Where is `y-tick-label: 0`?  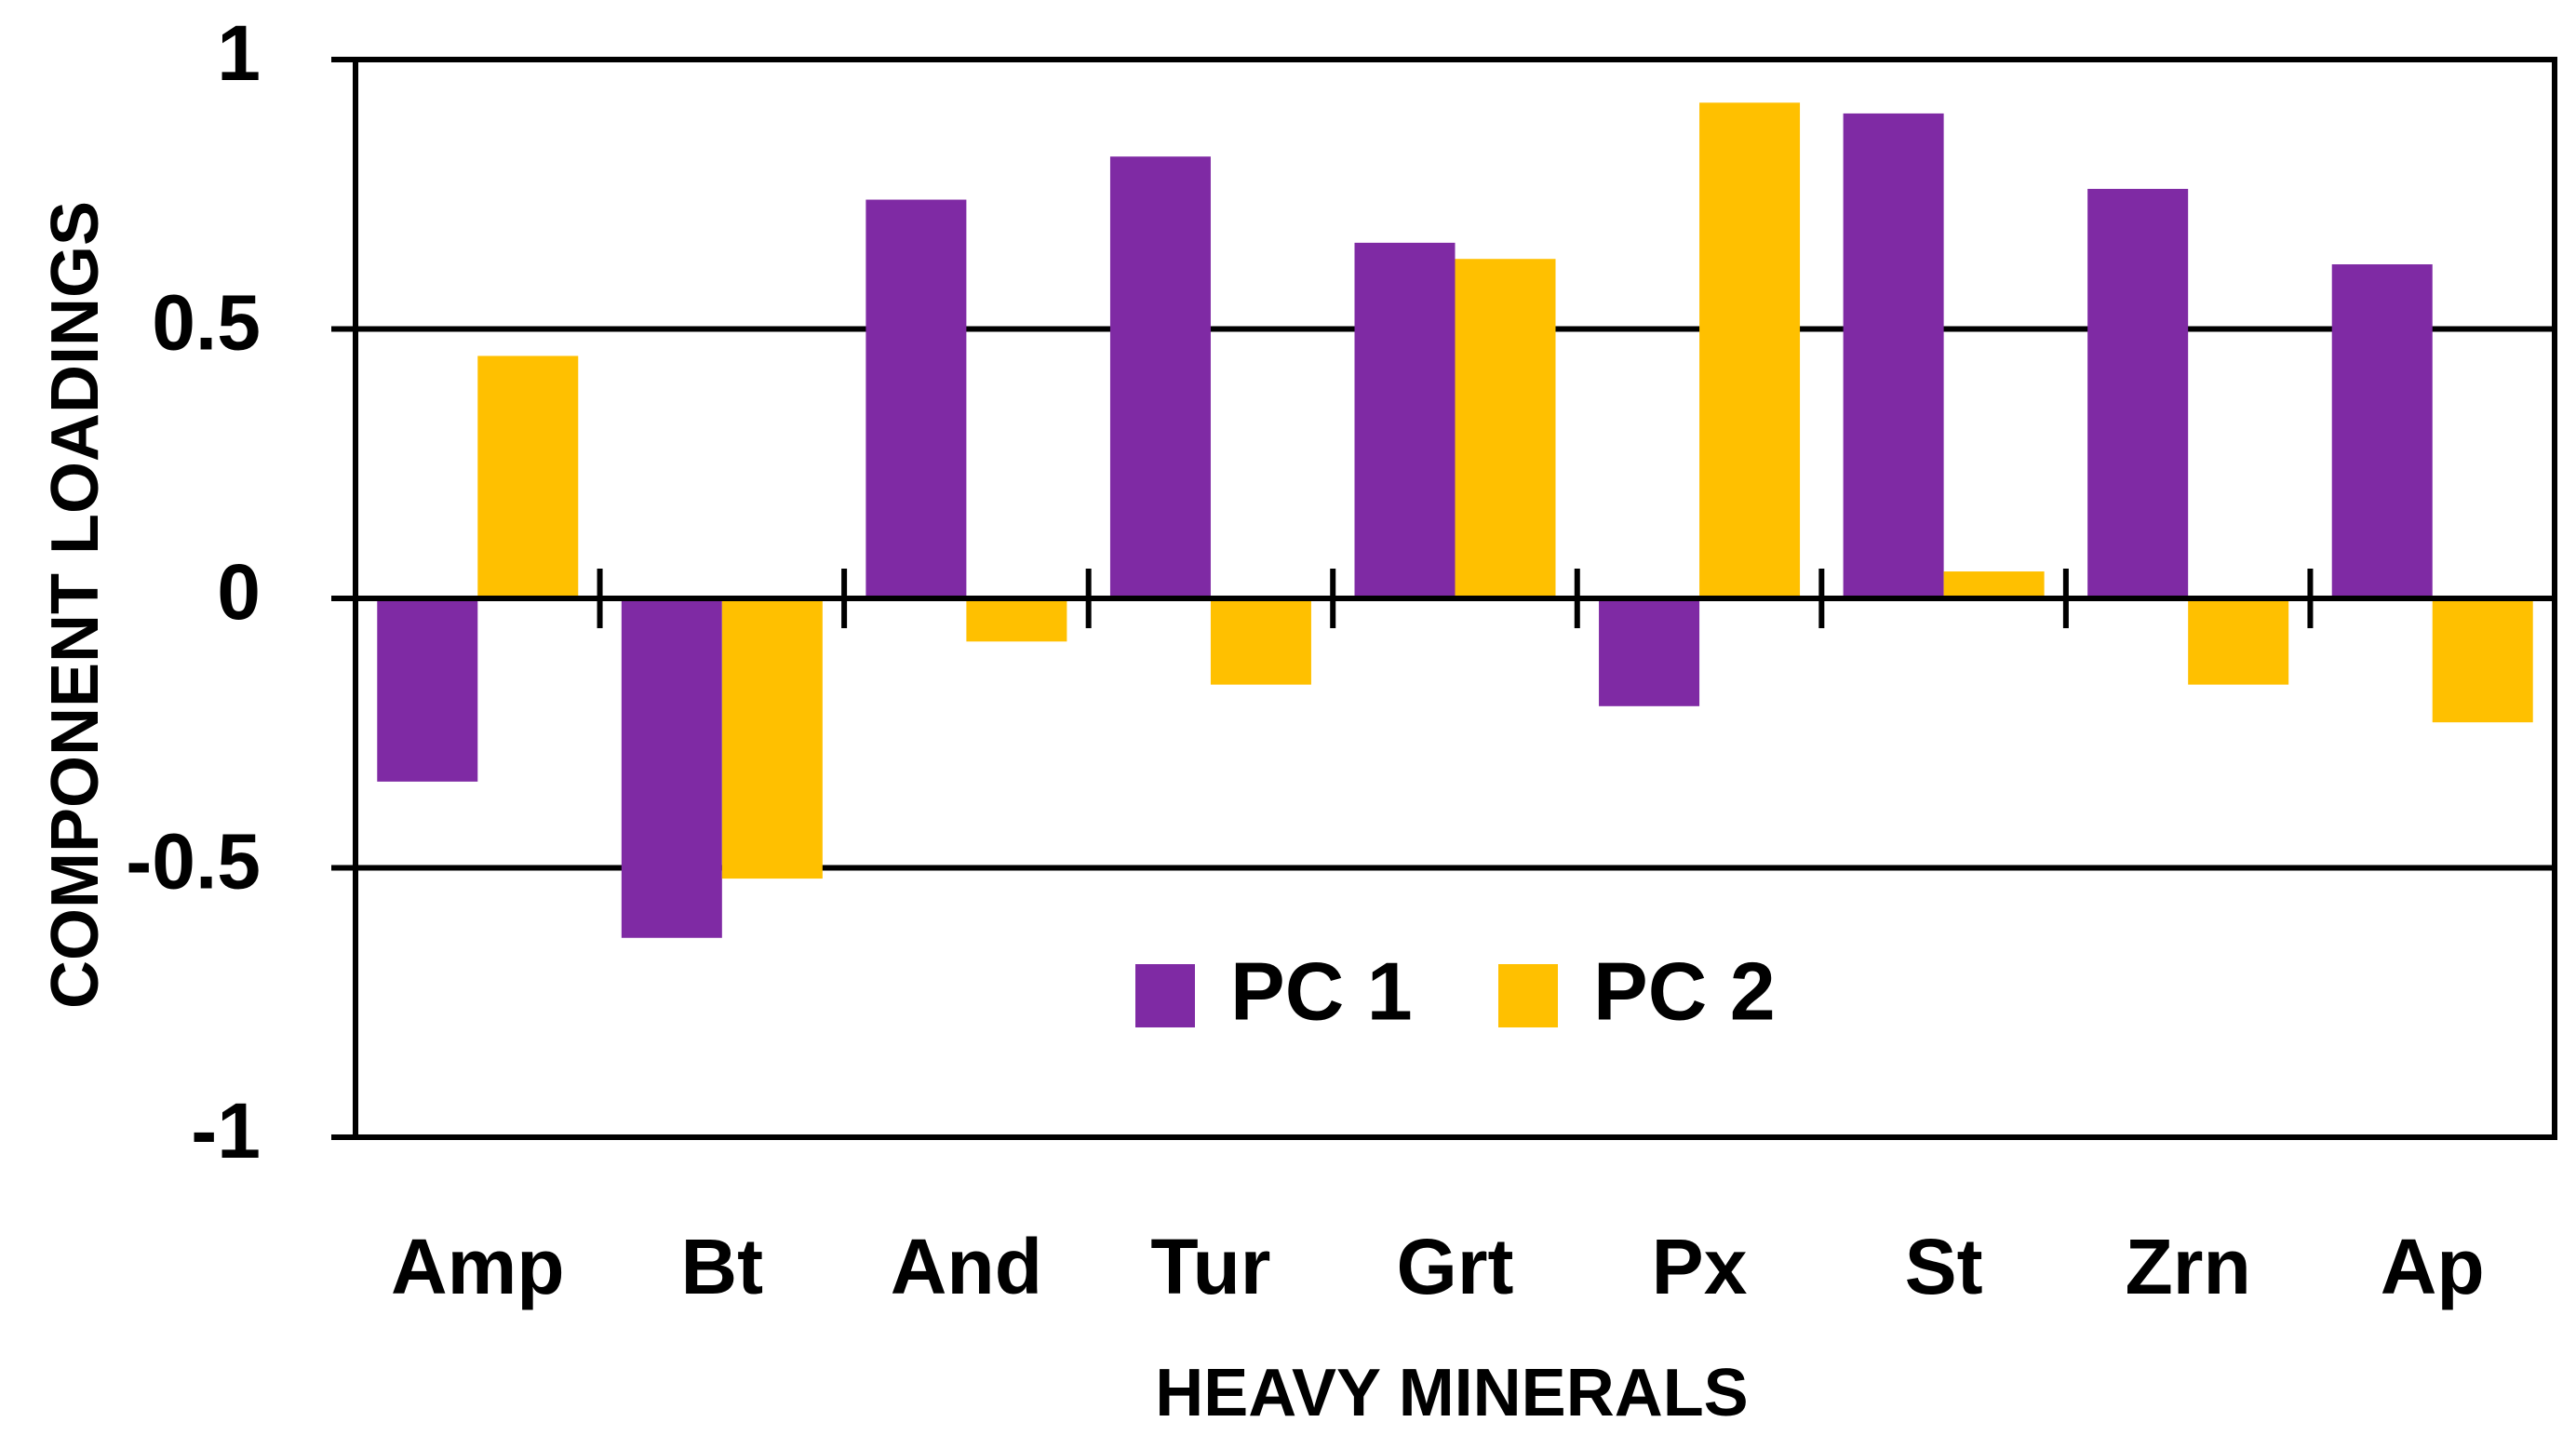 y-tick-label: 0 is located at coordinates (239, 592).